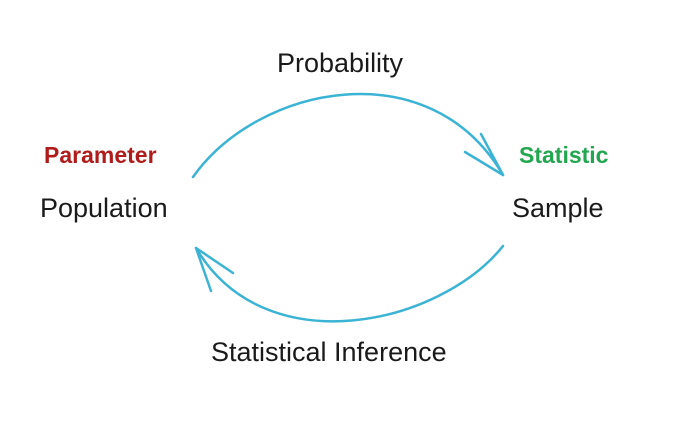 Image resolution: width=680 pixels, height=440 pixels. Describe the element at coordinates (484, 154) in the screenshot. I see `probability-arrowhead` at that location.